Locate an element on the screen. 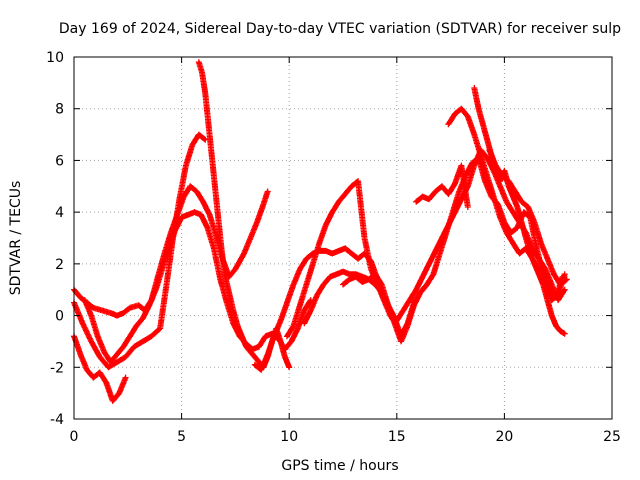 The image size is (640, 480). x-tick-label: 20 is located at coordinates (504, 437).